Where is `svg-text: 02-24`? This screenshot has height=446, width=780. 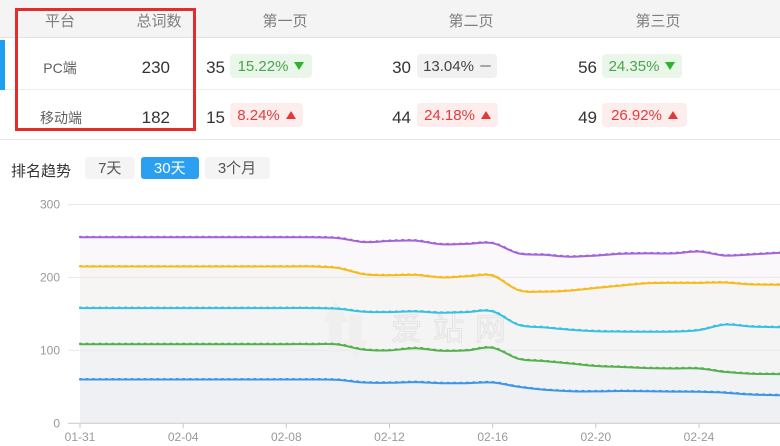
svg-text: 02-24 is located at coordinates (699, 437).